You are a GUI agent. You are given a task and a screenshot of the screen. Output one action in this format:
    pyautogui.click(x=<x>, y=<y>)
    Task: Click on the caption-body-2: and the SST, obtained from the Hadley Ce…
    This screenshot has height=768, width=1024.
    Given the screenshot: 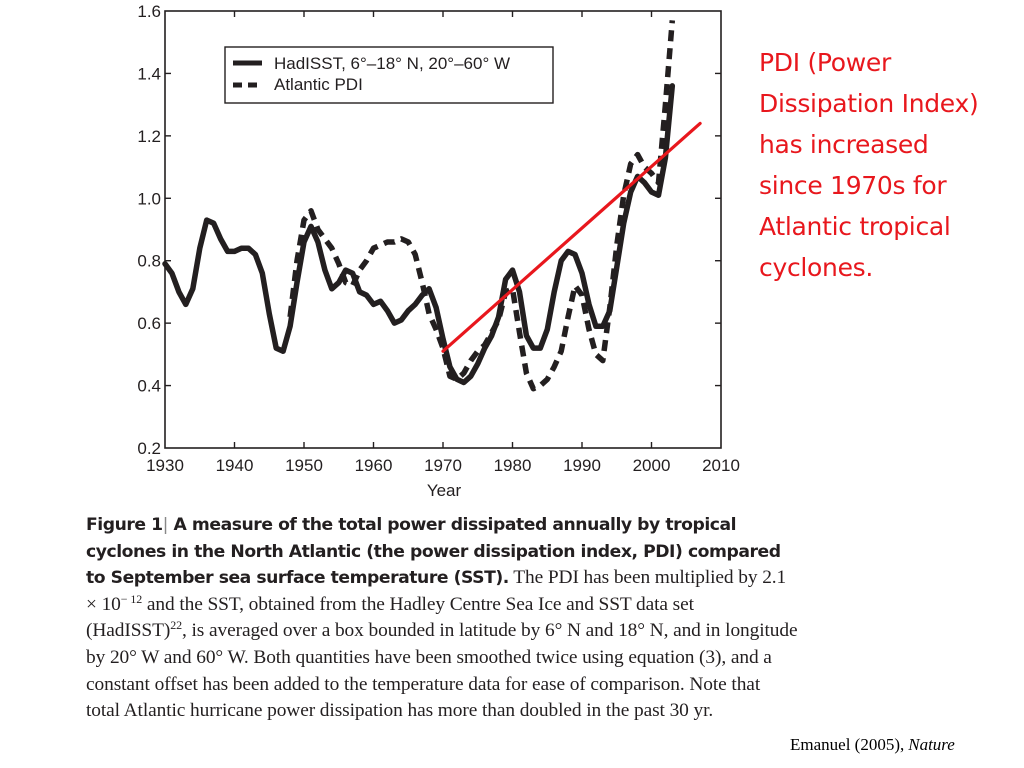 What is the action you would take?
    pyautogui.click(x=390, y=617)
    